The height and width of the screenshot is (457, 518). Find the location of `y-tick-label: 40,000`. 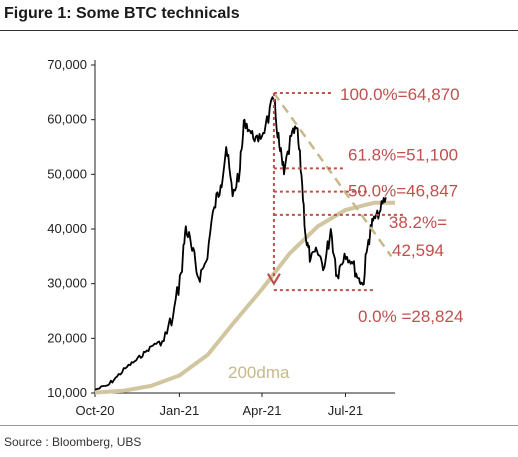

y-tick-label: 40,000 is located at coordinates (67, 228).